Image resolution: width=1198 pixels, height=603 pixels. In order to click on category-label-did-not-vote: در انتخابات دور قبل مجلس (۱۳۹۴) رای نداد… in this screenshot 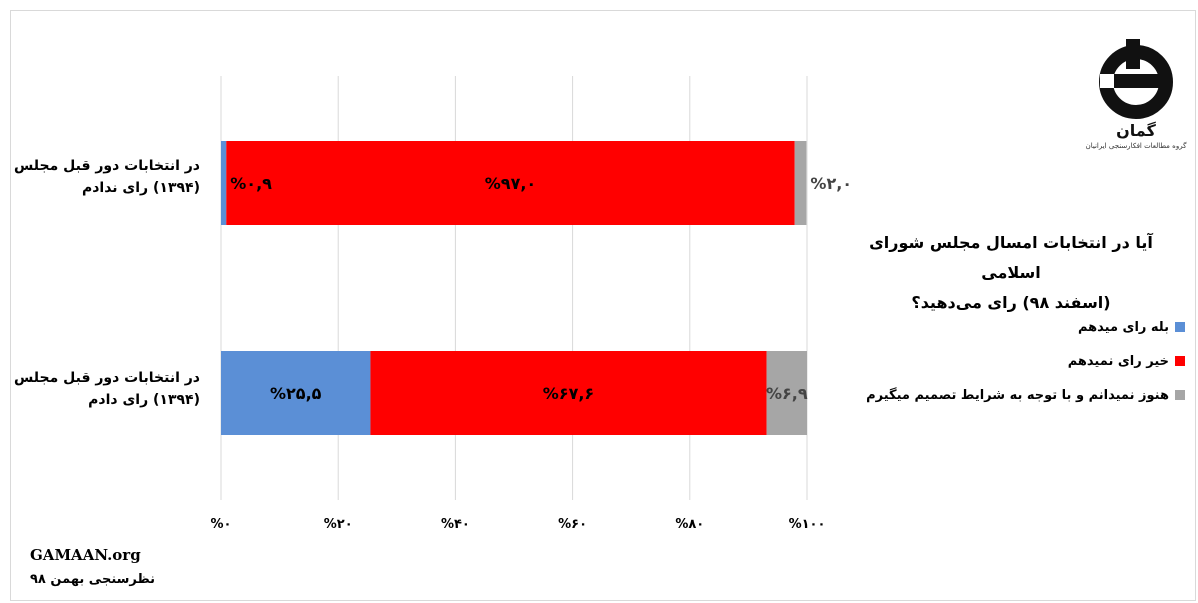, I will do `click(100, 177)`.